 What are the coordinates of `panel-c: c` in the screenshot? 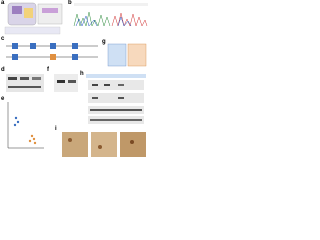 It's located at (49, 48).